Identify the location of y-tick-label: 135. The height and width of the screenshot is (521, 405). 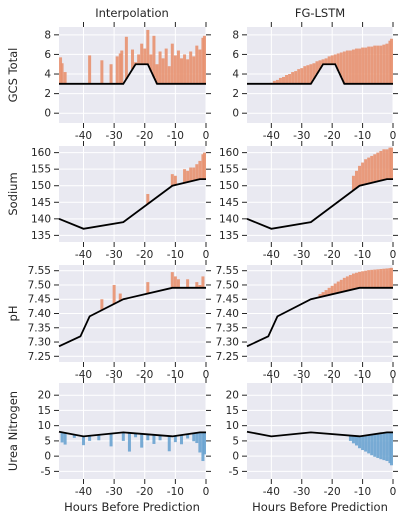
(41, 236).